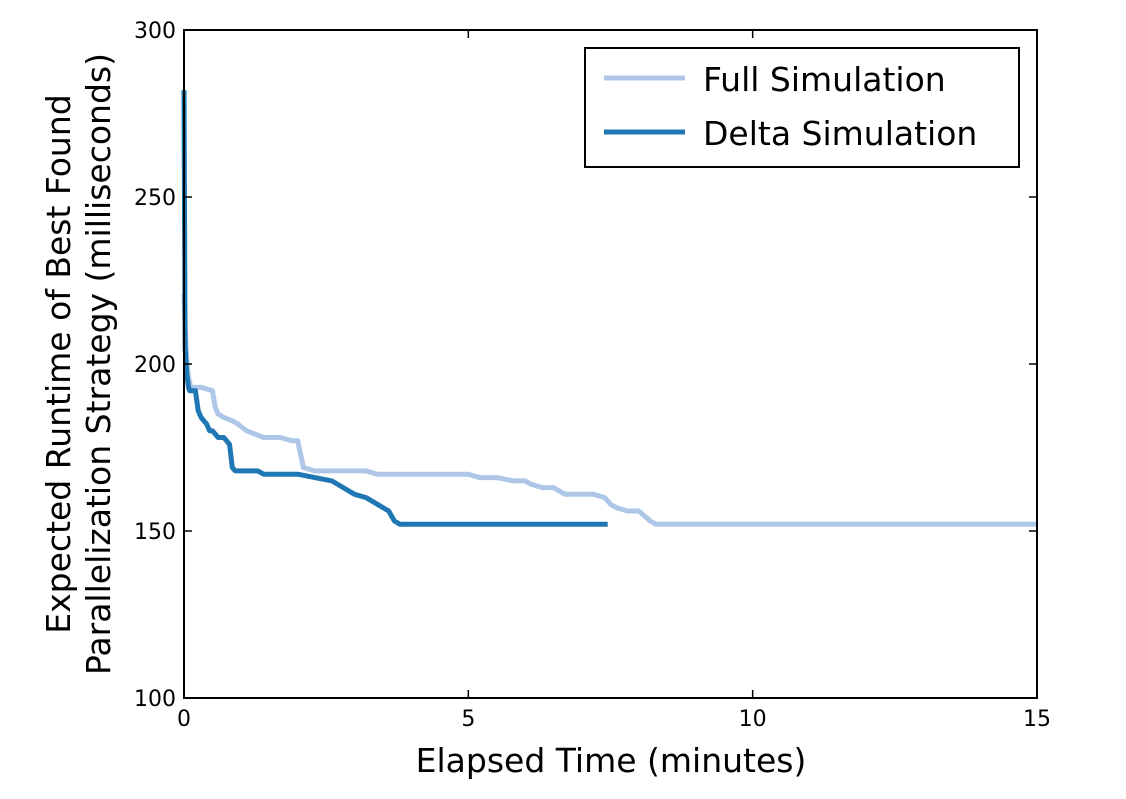 The height and width of the screenshot is (799, 1126). I want to click on x-tick-label: 10, so click(753, 719).